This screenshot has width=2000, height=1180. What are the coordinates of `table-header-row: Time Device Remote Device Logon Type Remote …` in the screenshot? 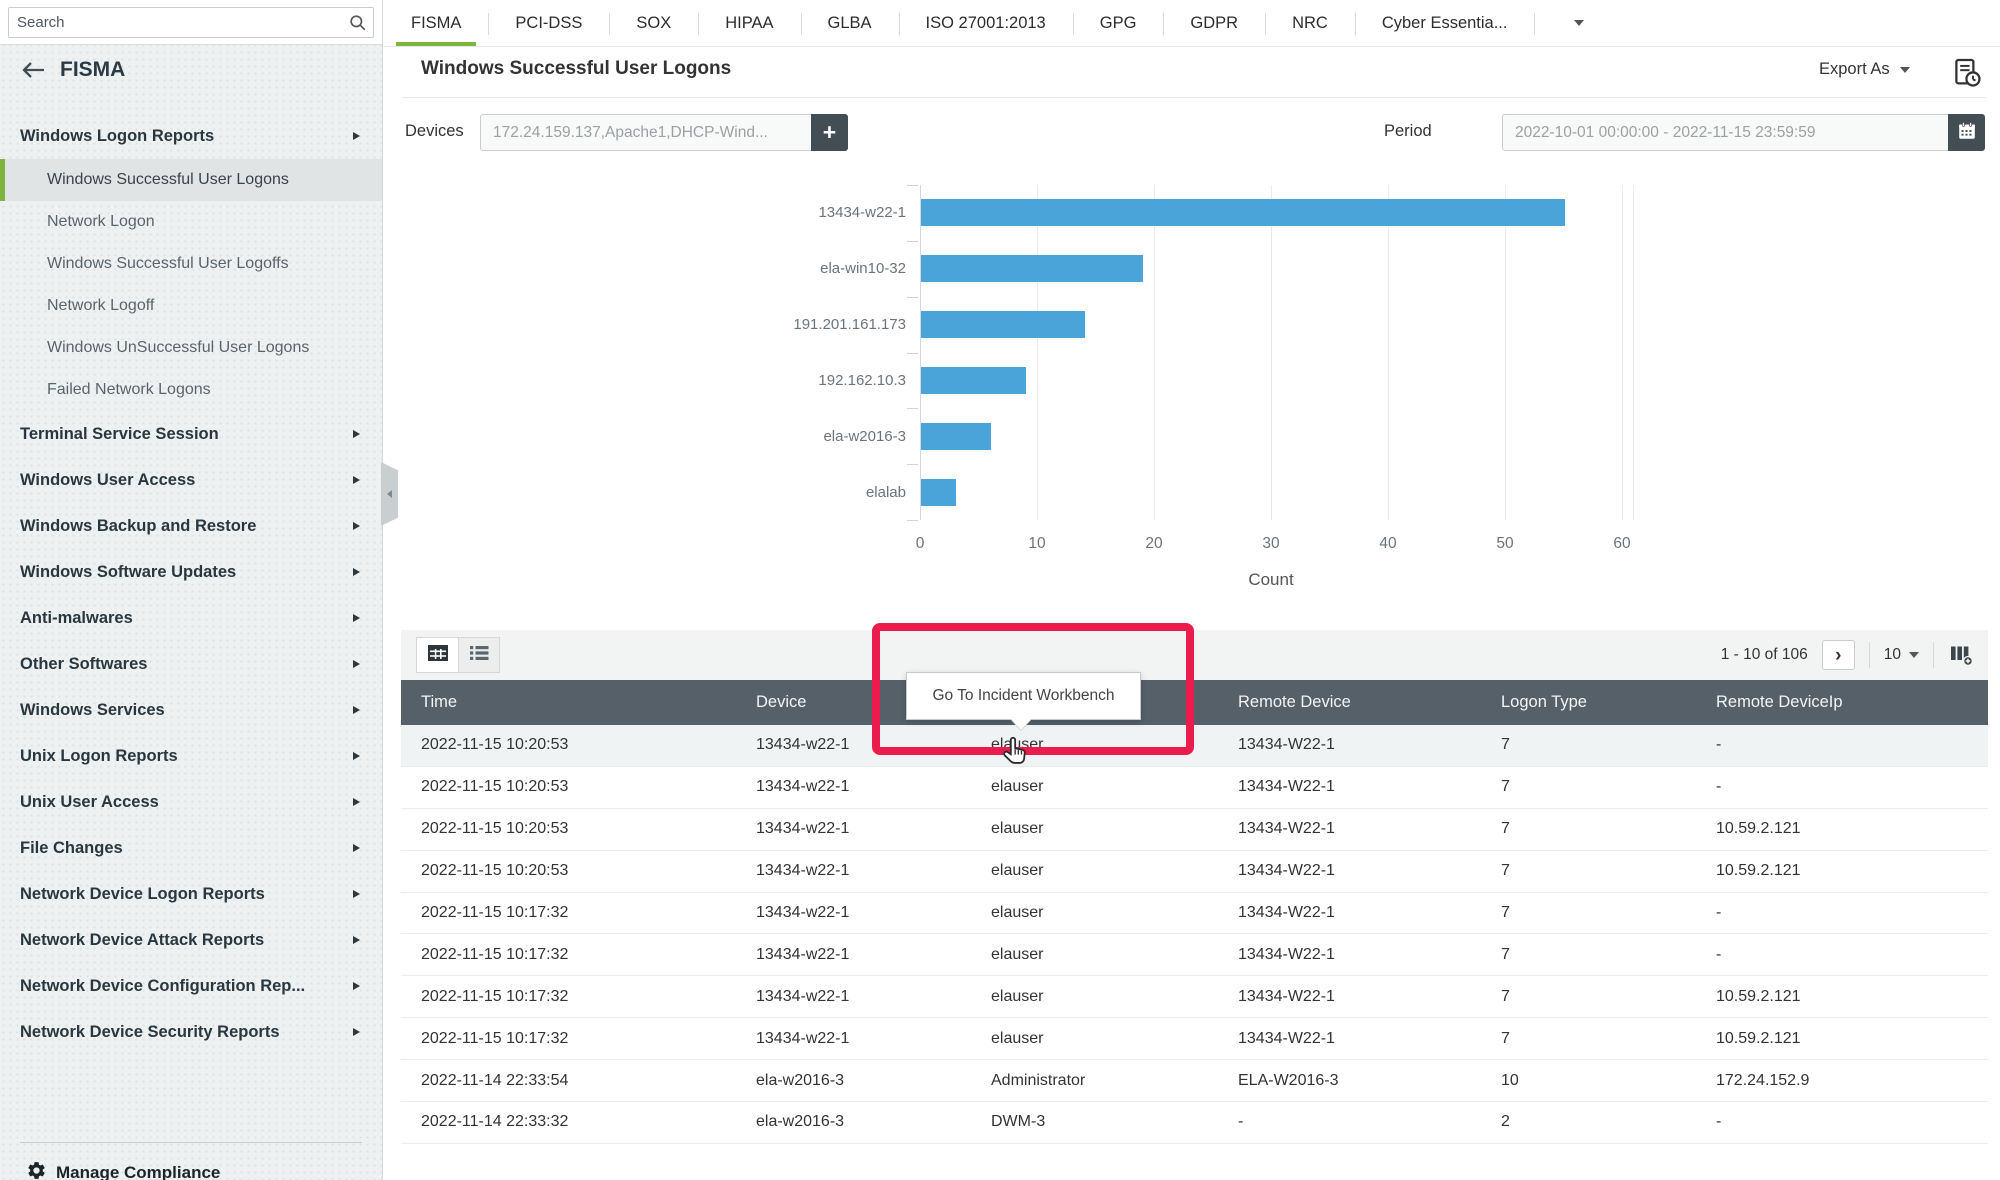 It's located at (1194, 702).